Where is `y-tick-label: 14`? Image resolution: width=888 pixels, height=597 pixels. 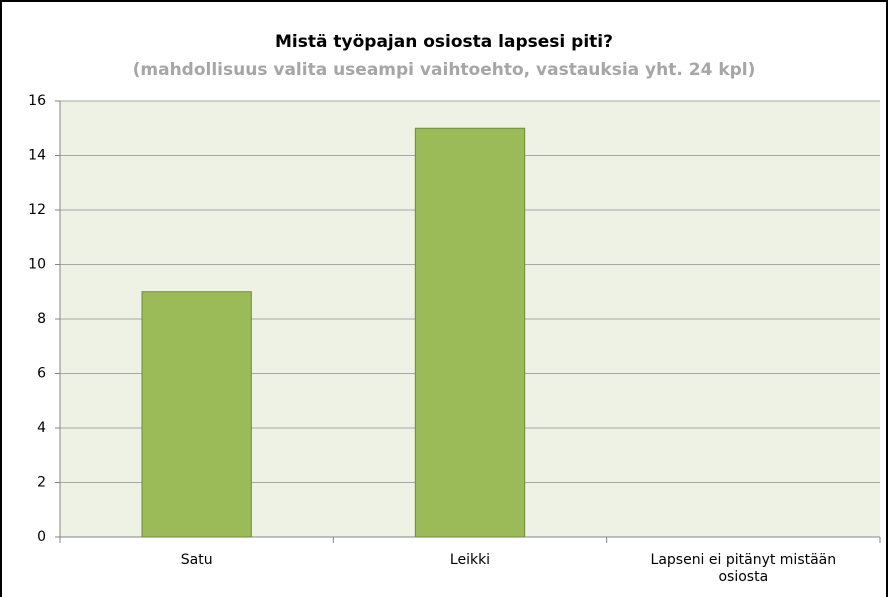
y-tick-label: 14 is located at coordinates (37, 156).